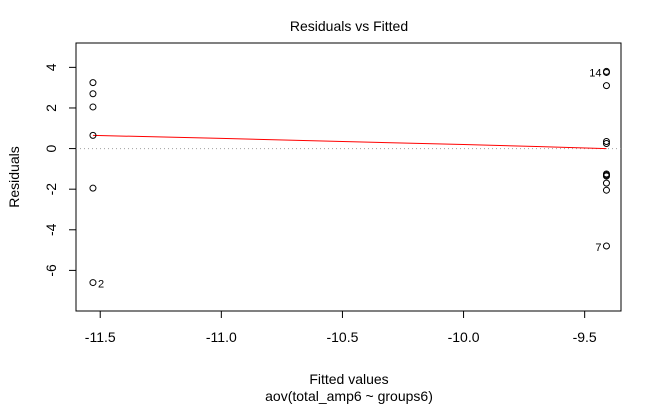  What do you see at coordinates (51, 148) in the screenshot?
I see `y-tick-label: 0` at bounding box center [51, 148].